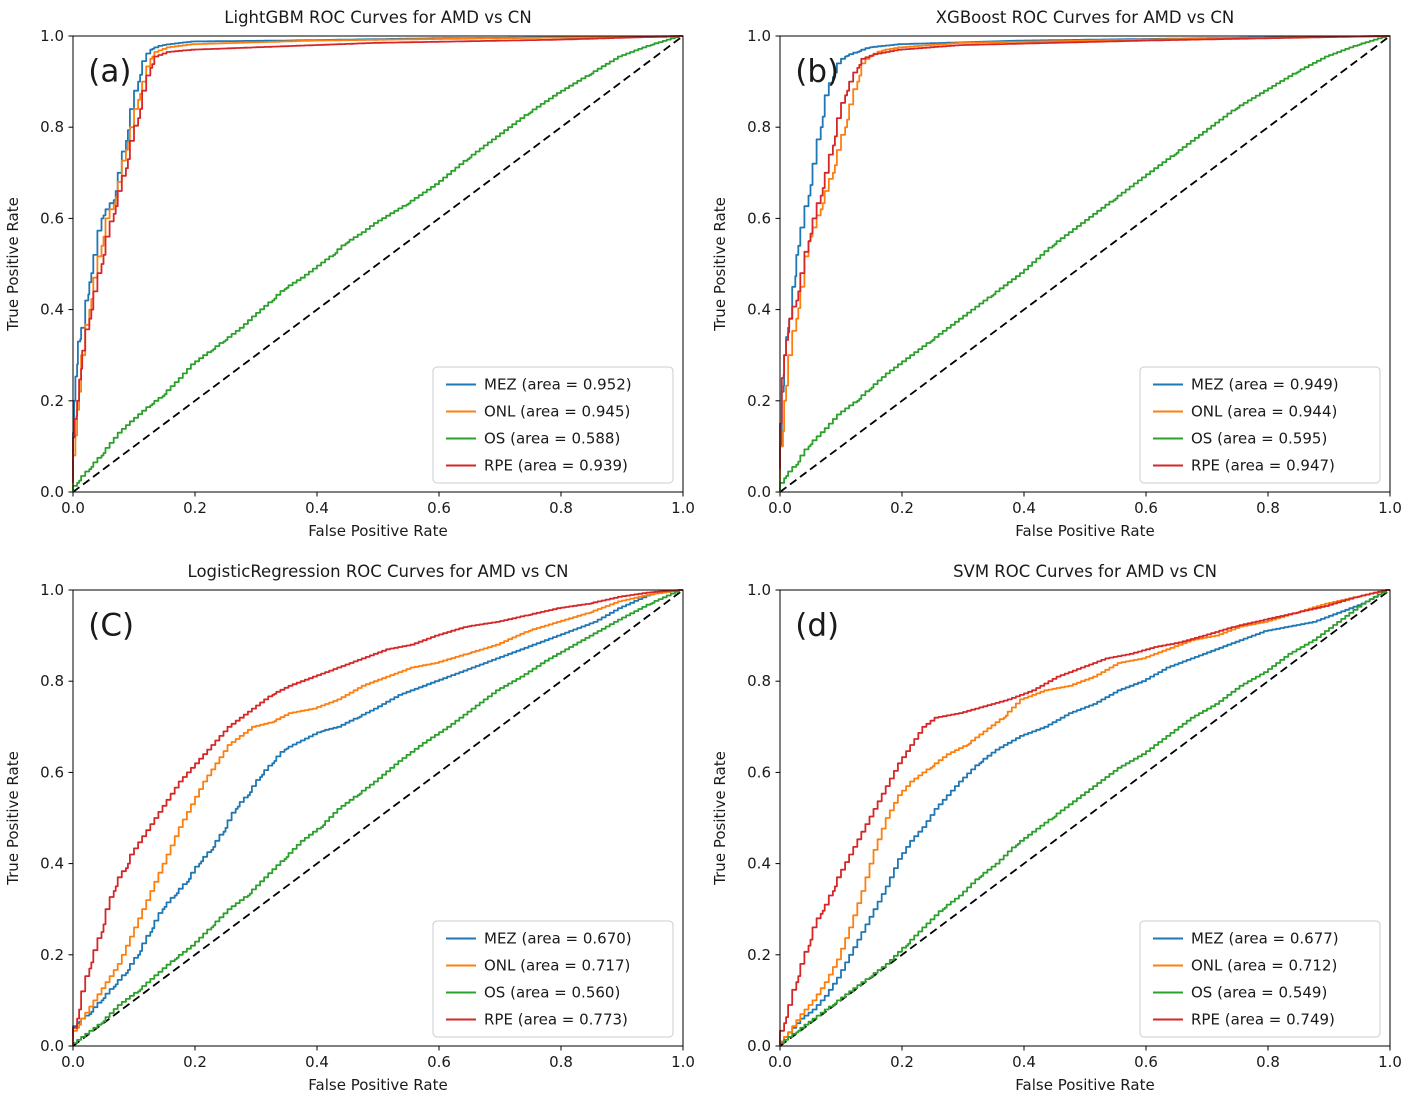  Describe the element at coordinates (1259, 993) in the screenshot. I see `legend-label-os: OS (area = 0.549)` at that location.